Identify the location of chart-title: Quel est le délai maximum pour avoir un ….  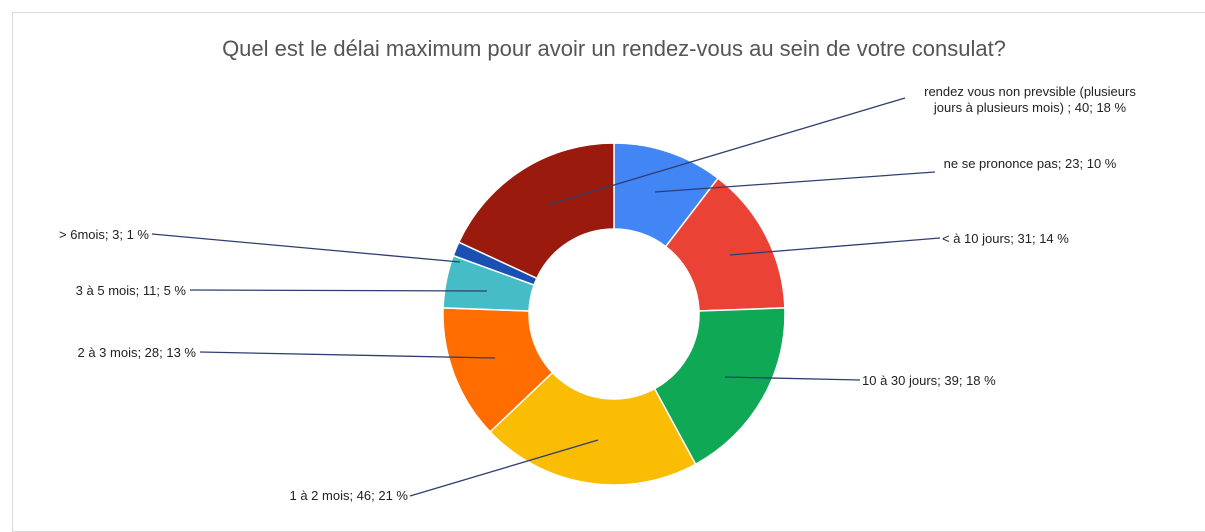
(614, 48).